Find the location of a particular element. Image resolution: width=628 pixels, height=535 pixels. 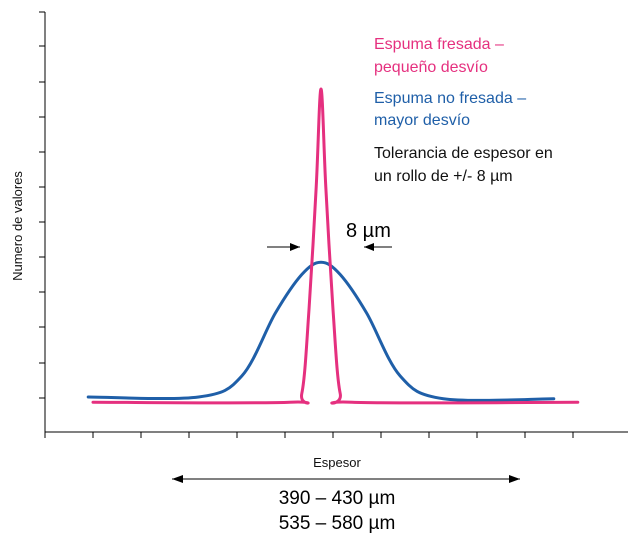

y-axis-label: Numero de valores is located at coordinates (17, 226).